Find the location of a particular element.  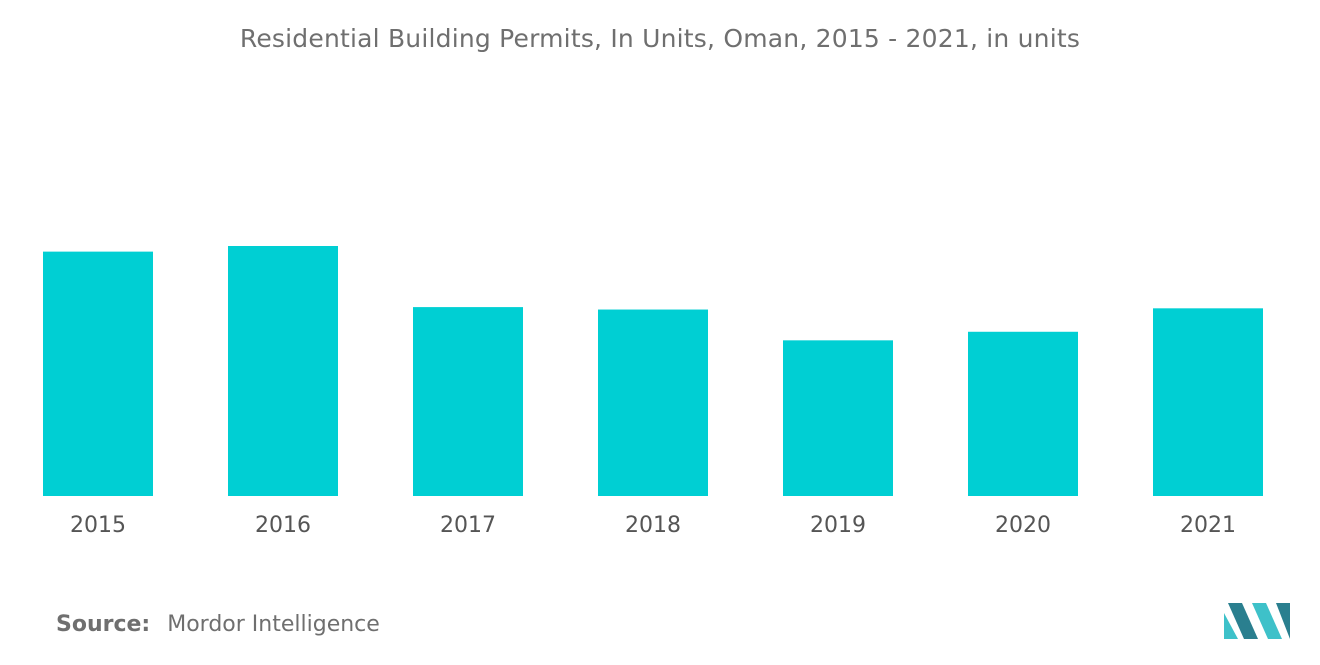

bar-2020 is located at coordinates (1023, 413).